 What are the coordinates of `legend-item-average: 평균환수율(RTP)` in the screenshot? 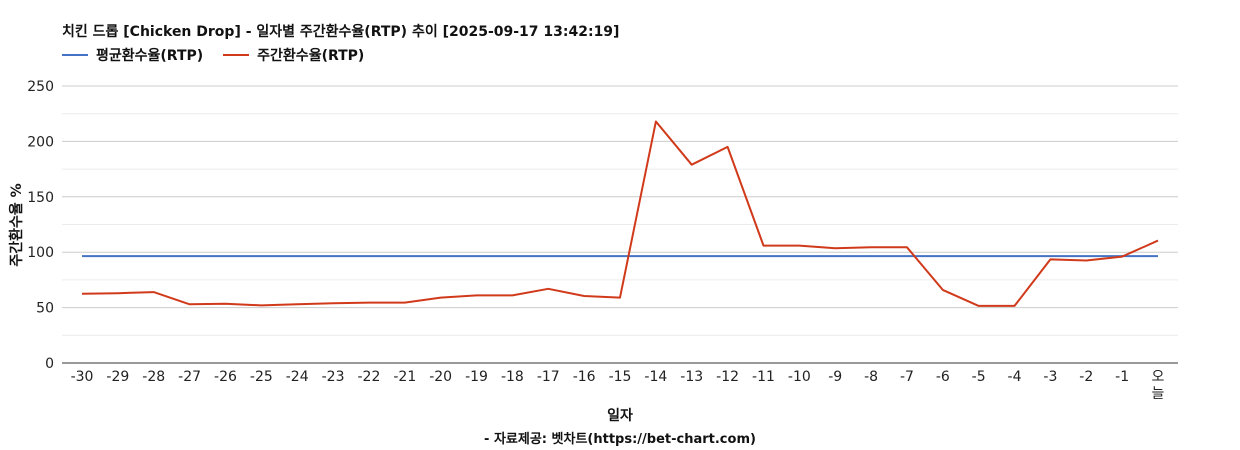 It's located at (132, 55).